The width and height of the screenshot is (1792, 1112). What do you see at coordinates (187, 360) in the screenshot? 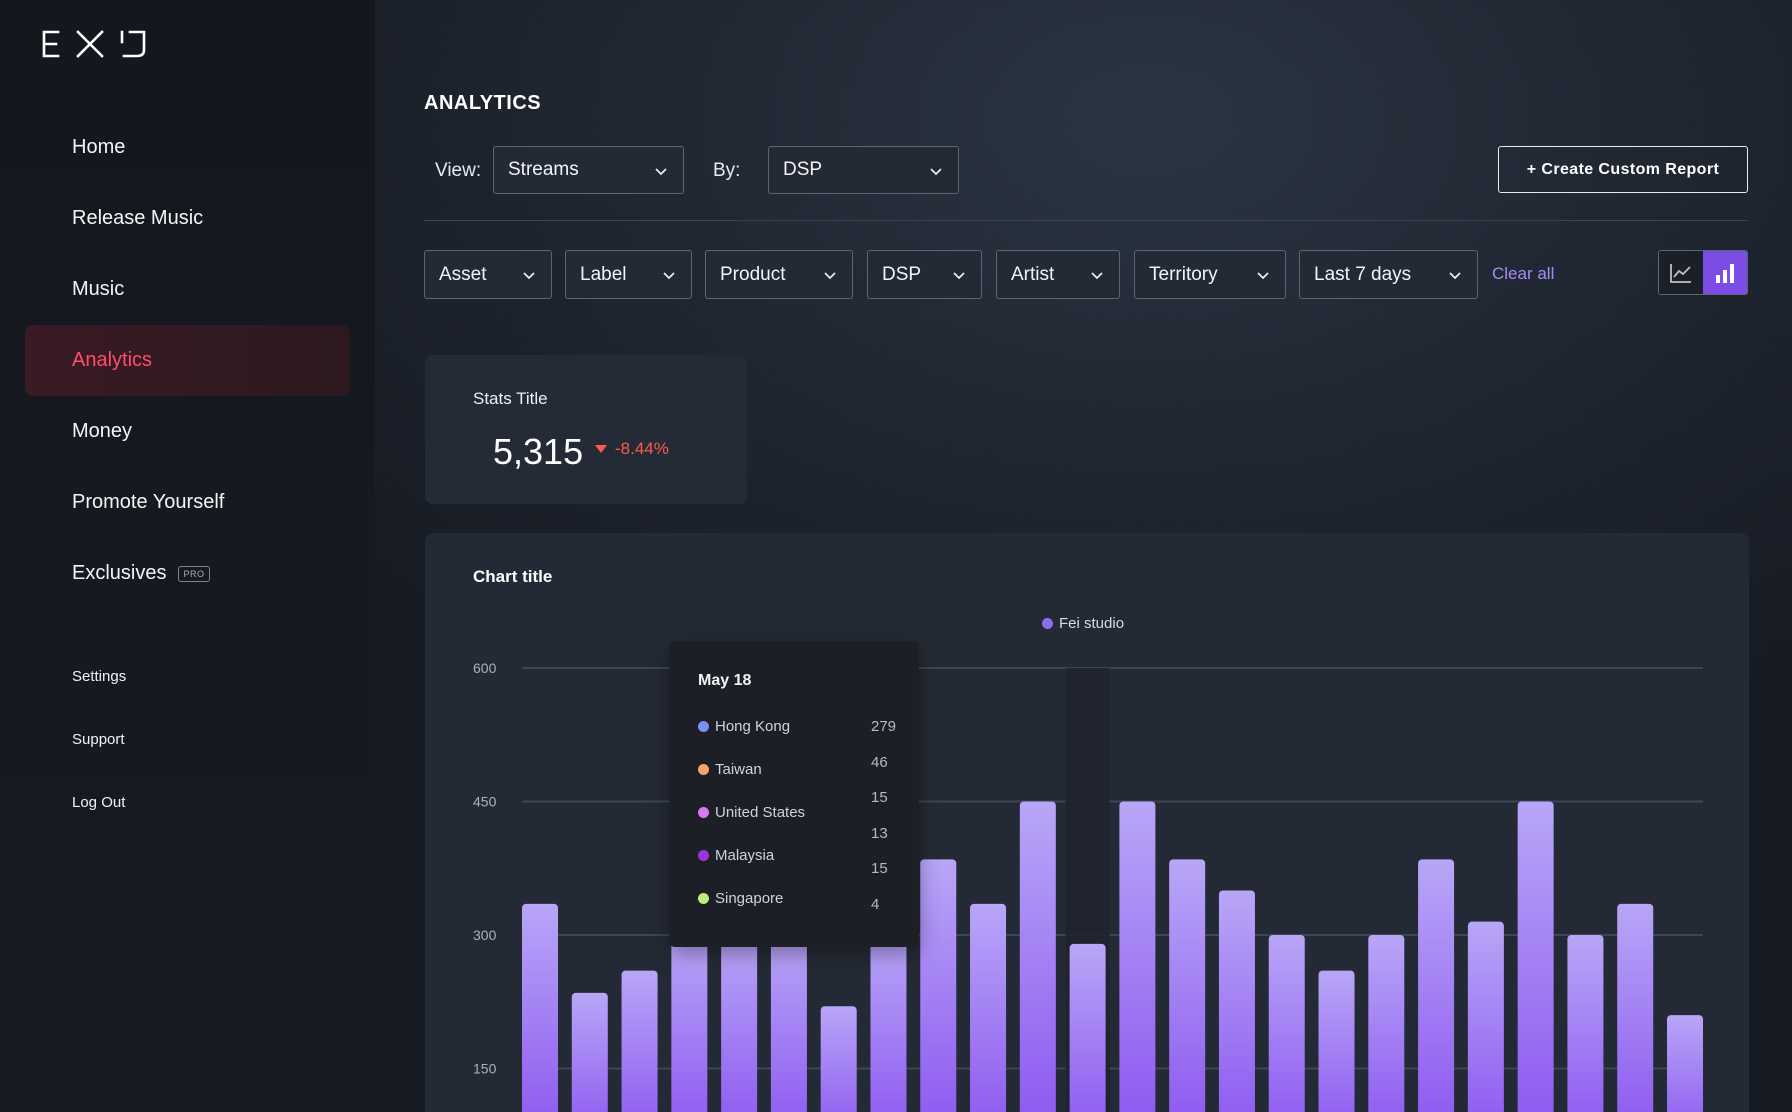
I see `sidebar-item-analytics: Analytics` at bounding box center [187, 360].